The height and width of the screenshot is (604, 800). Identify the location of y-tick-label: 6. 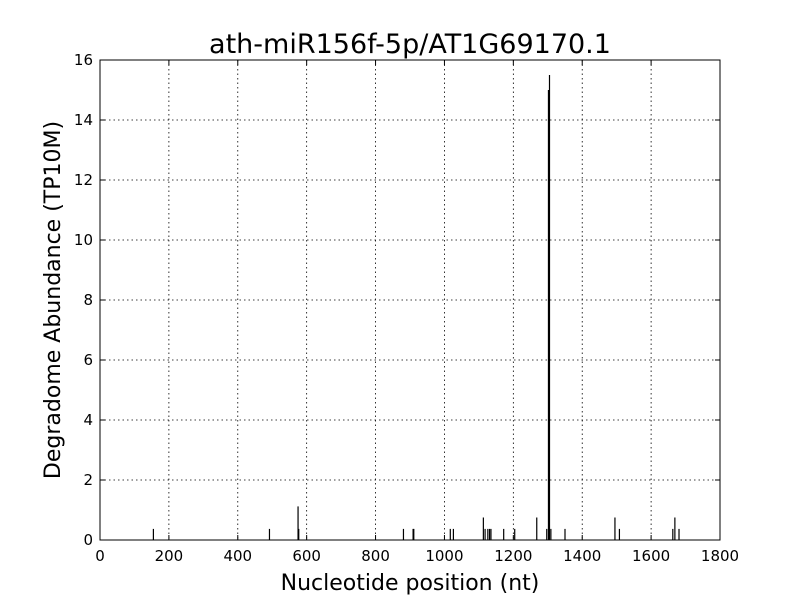
(88, 360).